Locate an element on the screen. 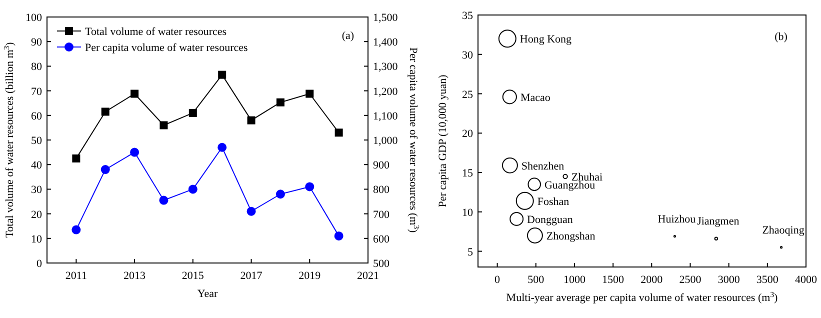 The image size is (821, 318). x-tick-label: 2019 is located at coordinates (310, 276).